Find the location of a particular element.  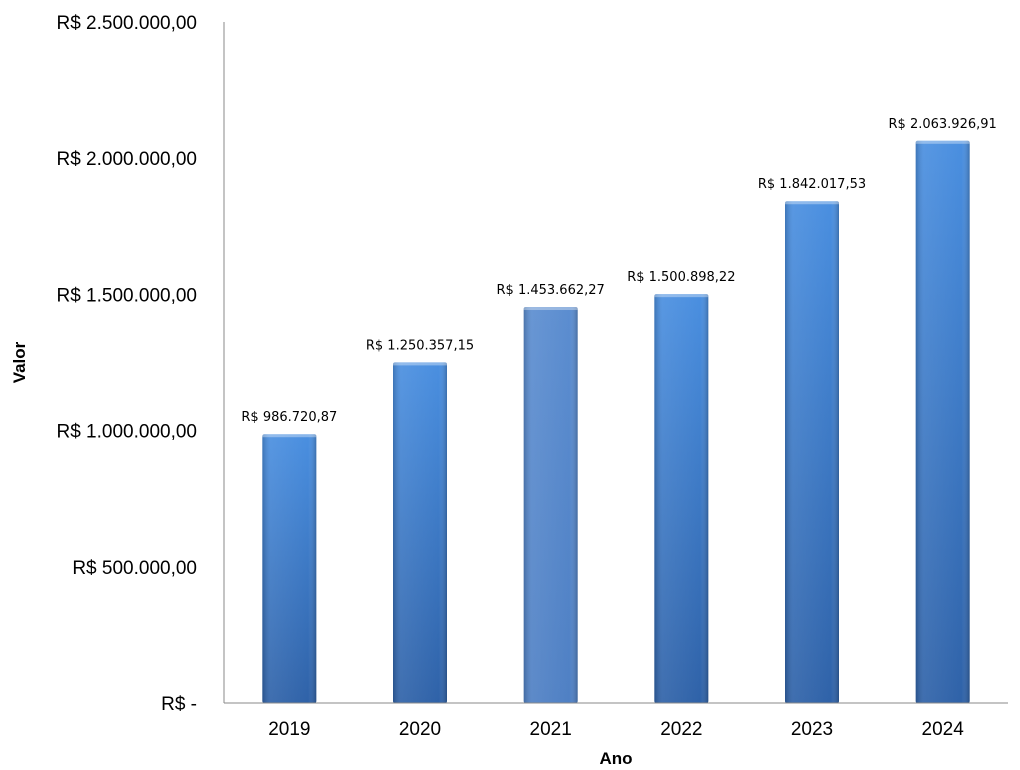

x-tick-label: 2021 is located at coordinates (551, 729).